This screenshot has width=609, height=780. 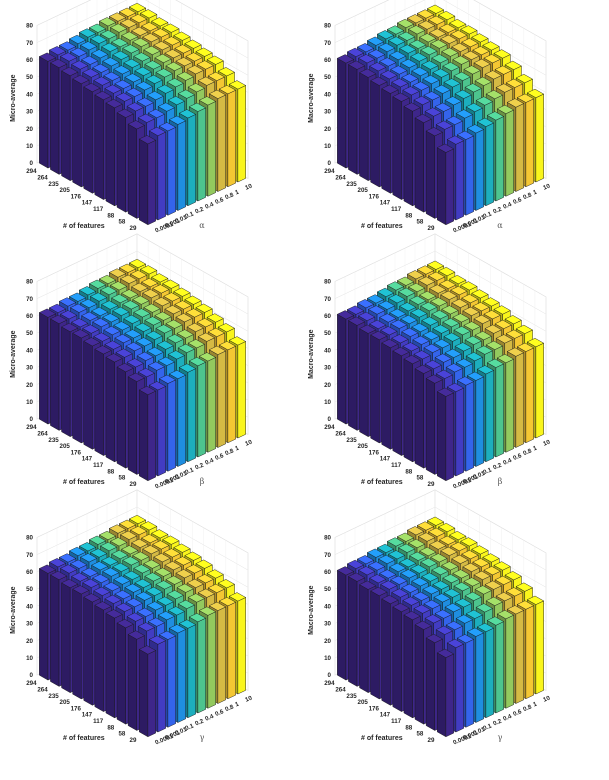 What do you see at coordinates (311, 354) in the screenshot?
I see `z-axis-label: Macro-average` at bounding box center [311, 354].